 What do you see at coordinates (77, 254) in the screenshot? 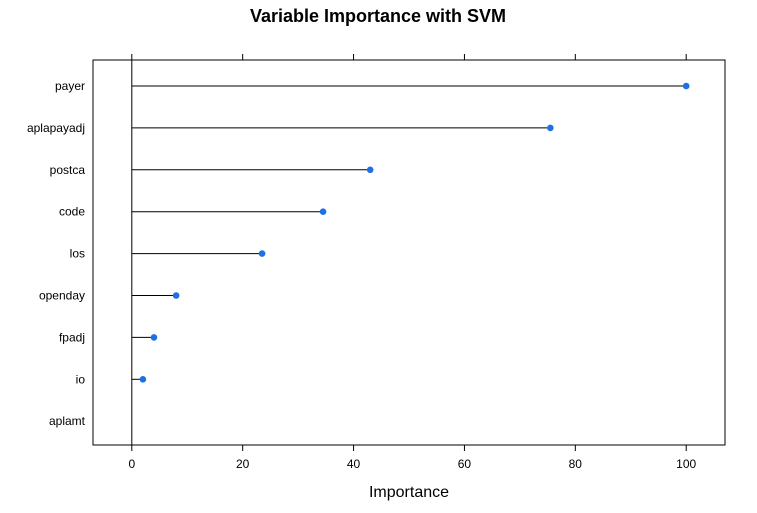
I see `category-label-los: los` at bounding box center [77, 254].